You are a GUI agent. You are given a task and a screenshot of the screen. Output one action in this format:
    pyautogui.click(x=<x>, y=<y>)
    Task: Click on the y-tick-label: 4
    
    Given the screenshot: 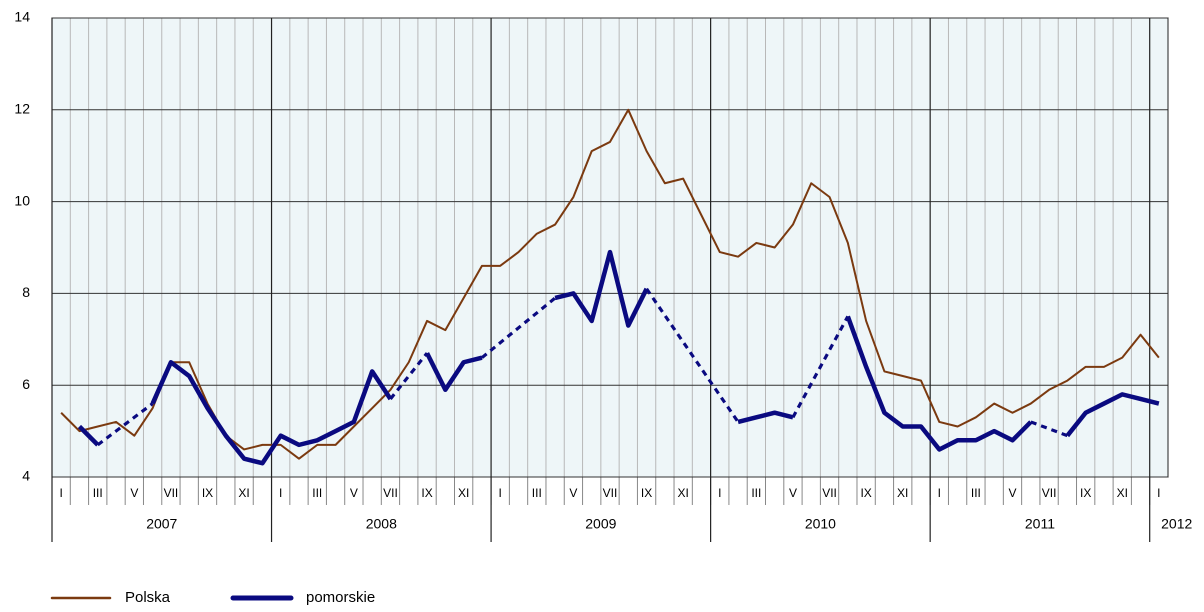 What is the action you would take?
    pyautogui.click(x=26, y=476)
    